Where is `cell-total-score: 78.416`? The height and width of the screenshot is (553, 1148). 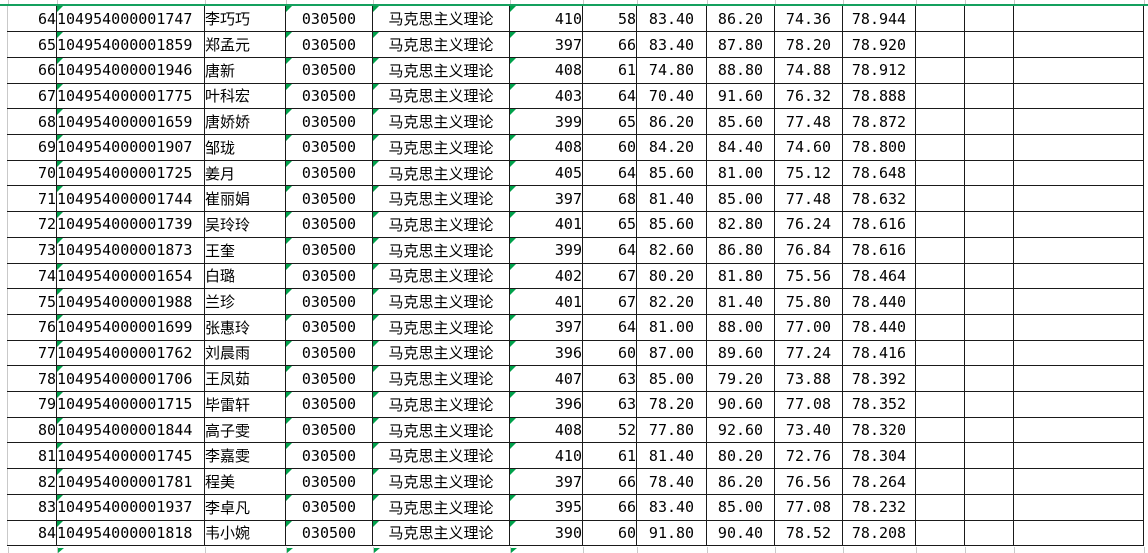
cell-total-score: 78.416 is located at coordinates (879, 353).